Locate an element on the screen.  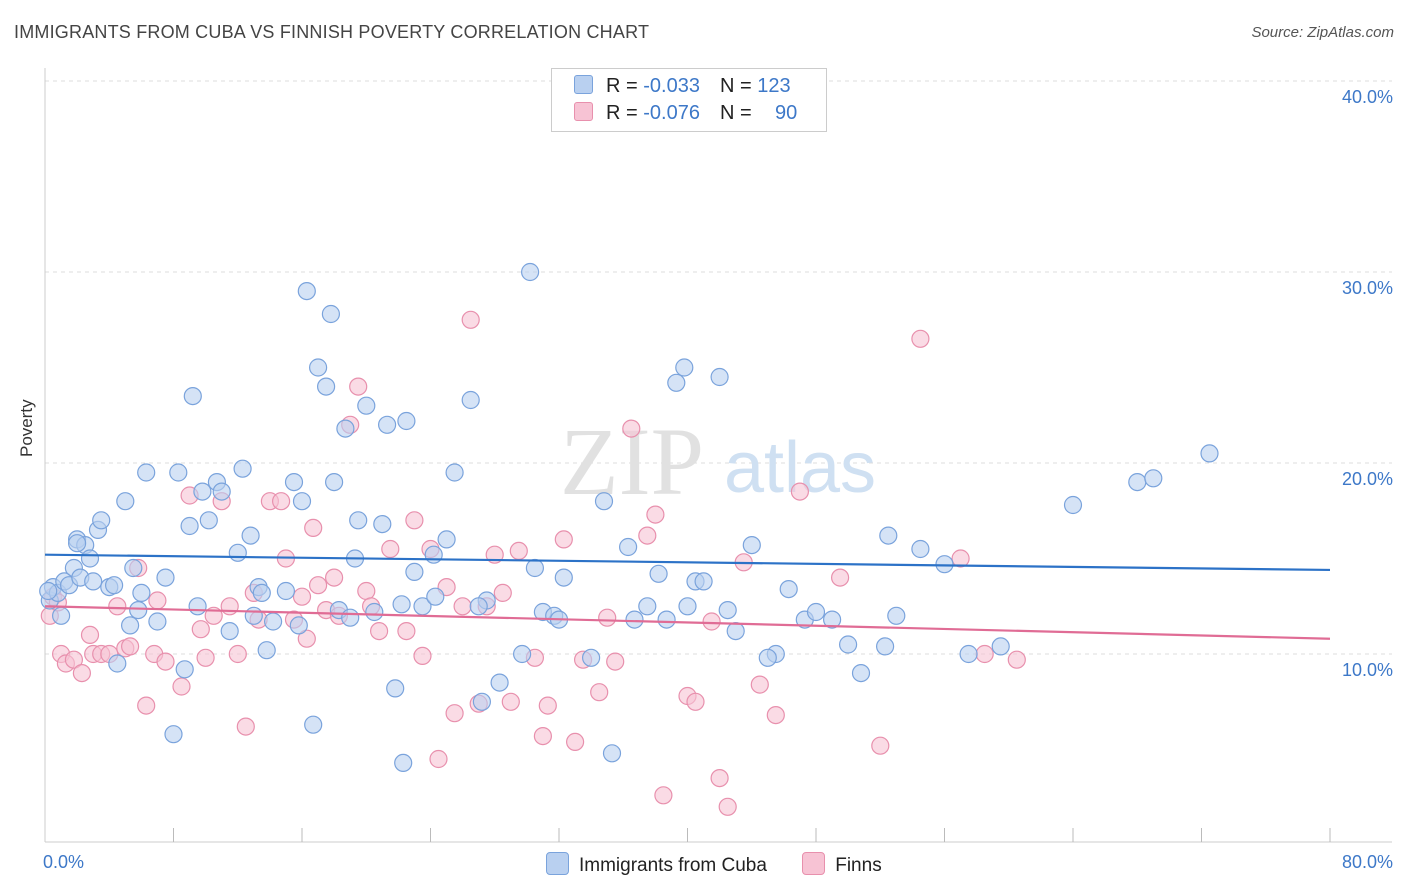
finns-trend-line is located at coordinates (687, 622).